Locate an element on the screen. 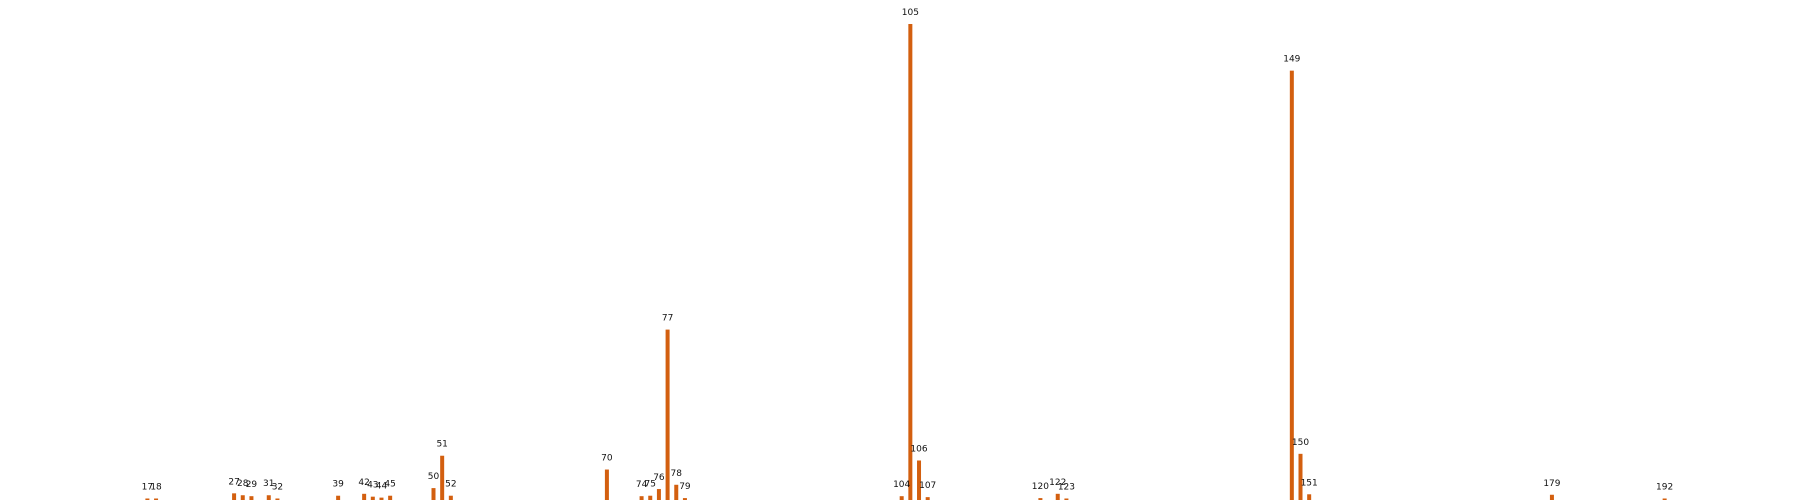  bar-label-32: 32 is located at coordinates (277, 488).